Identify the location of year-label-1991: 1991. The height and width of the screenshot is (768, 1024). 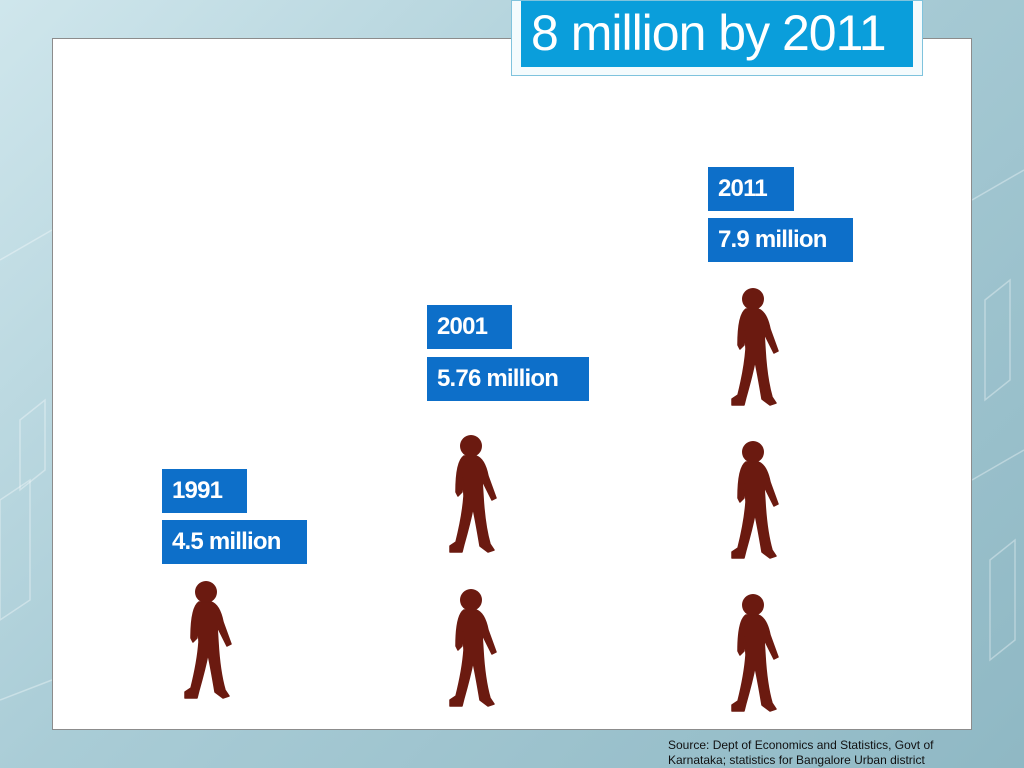
(204, 491).